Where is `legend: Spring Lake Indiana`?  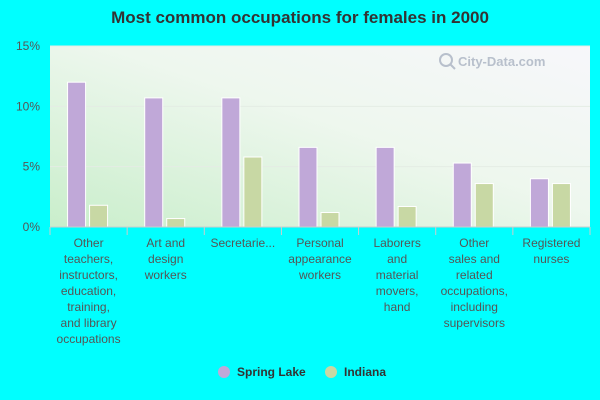
legend: Spring Lake Indiana is located at coordinates (302, 372).